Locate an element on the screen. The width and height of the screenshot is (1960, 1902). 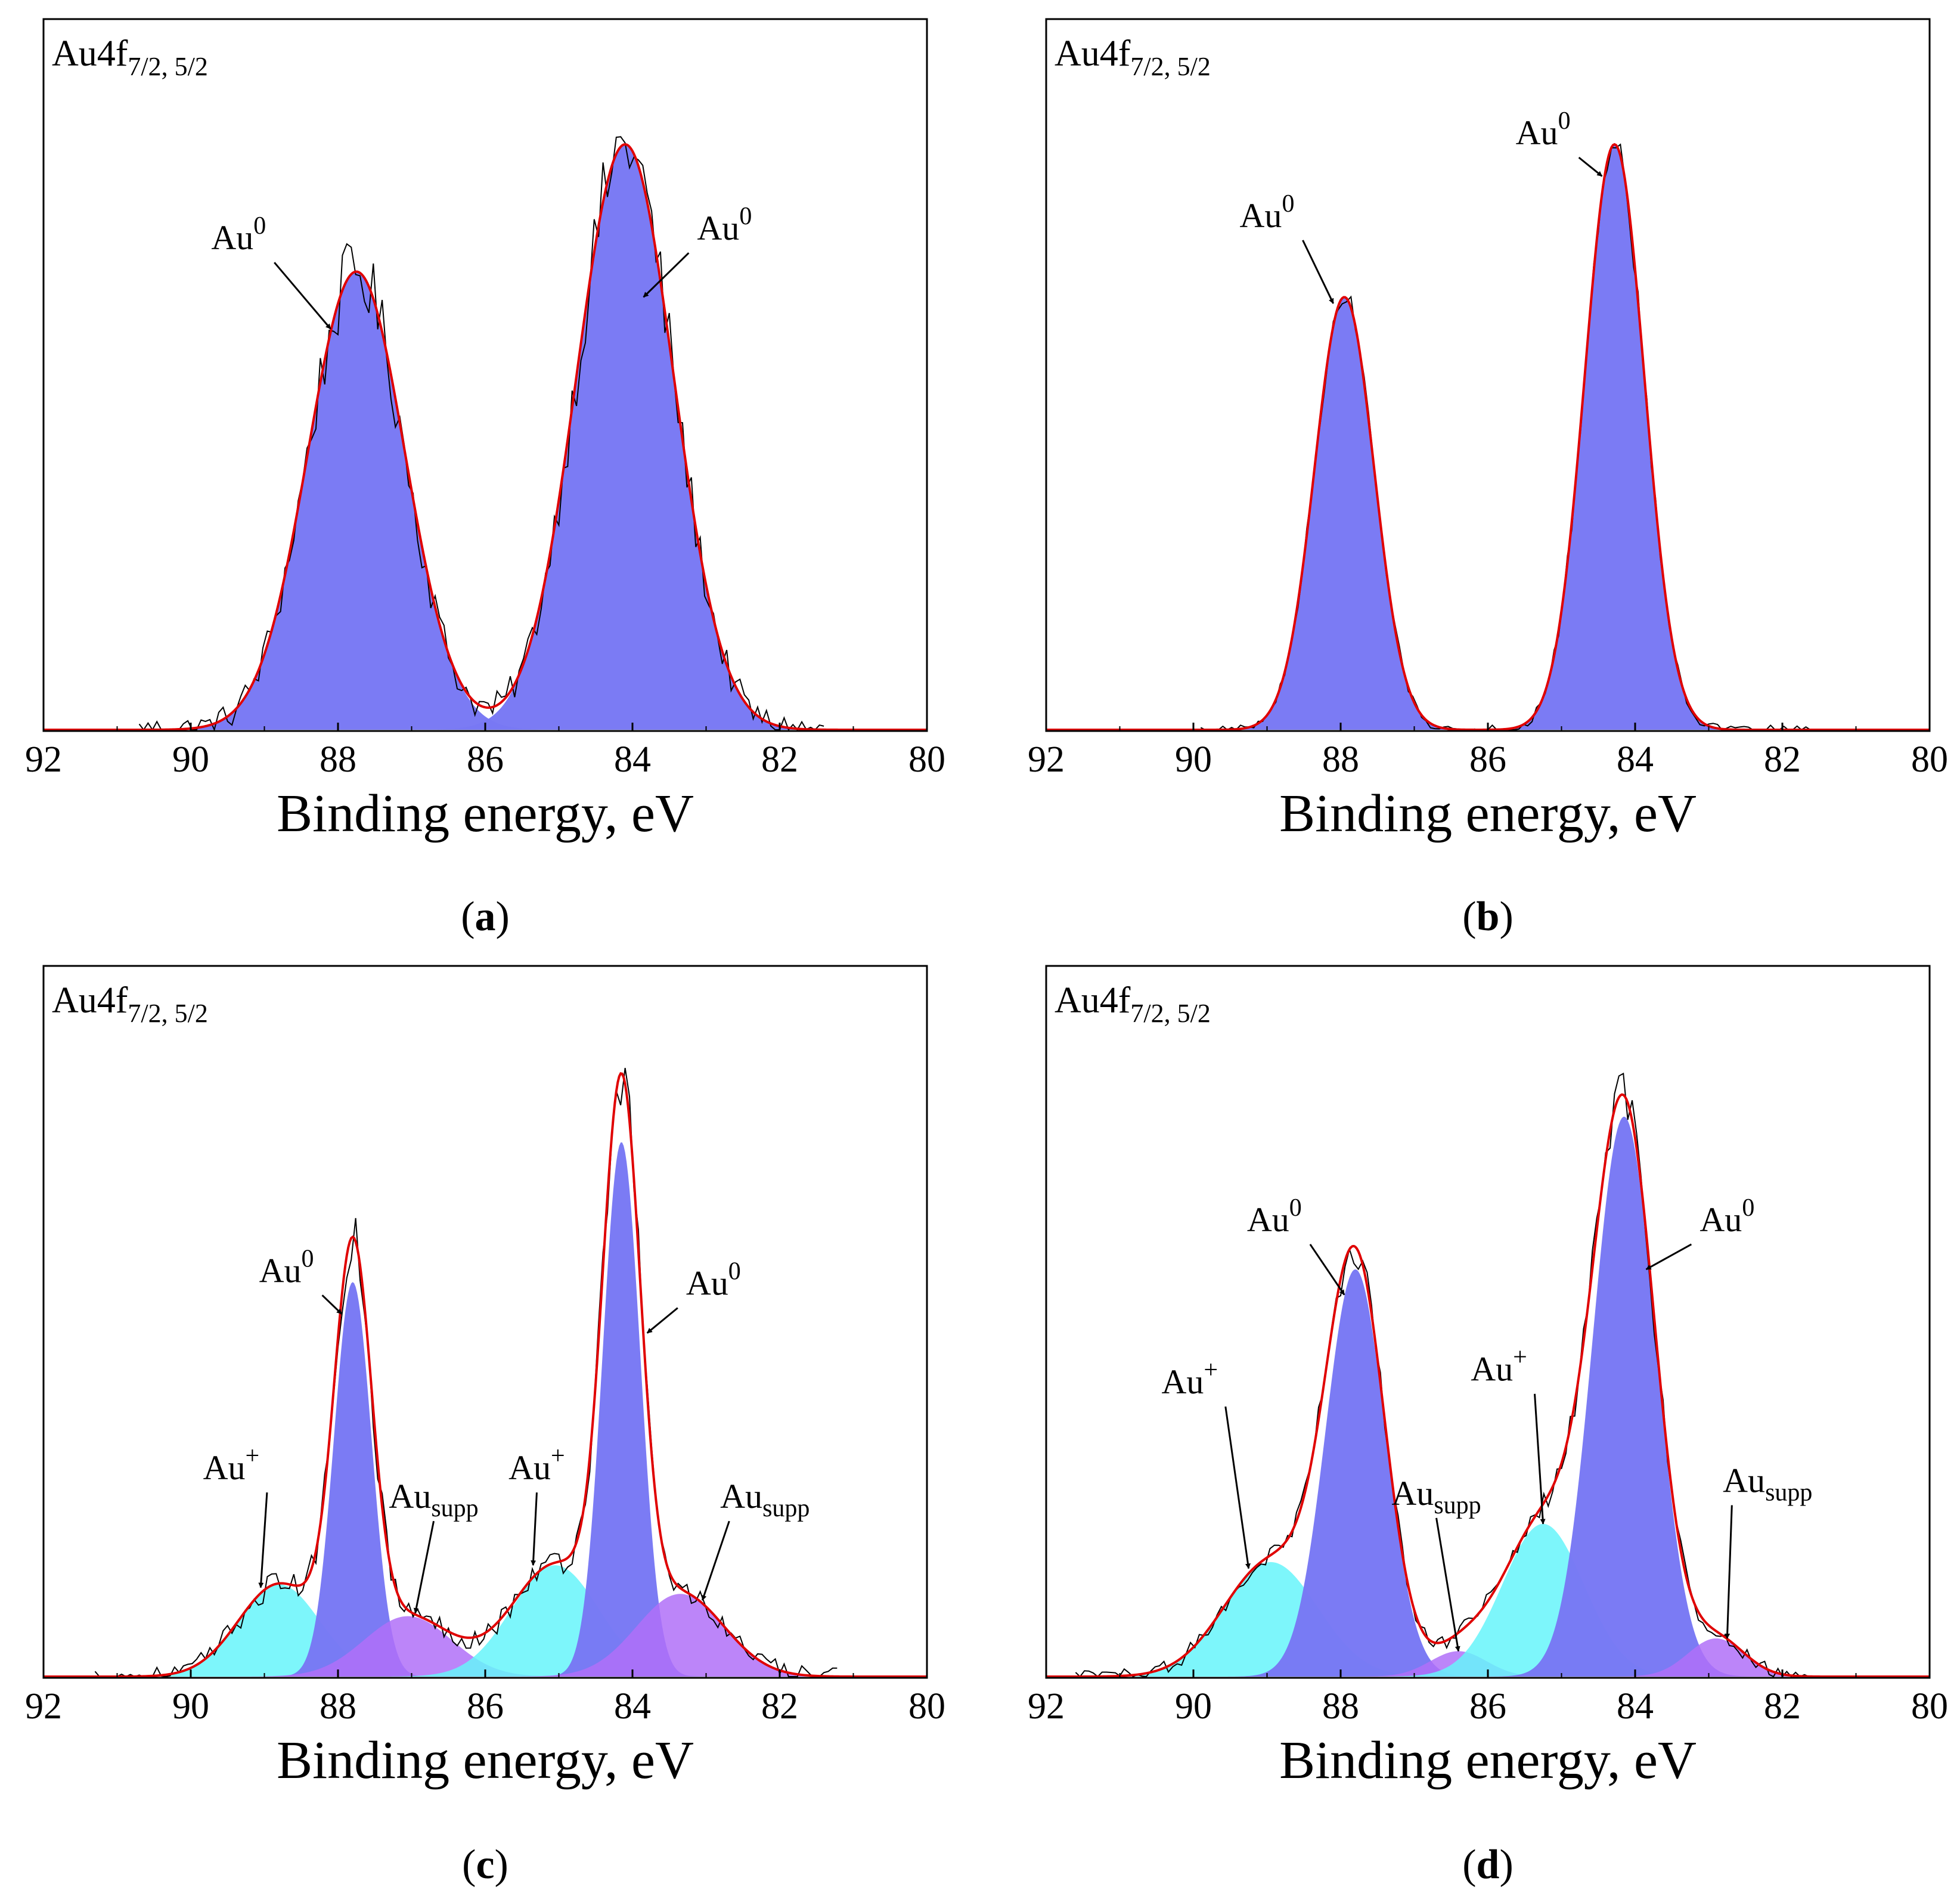
panel-caption: (b) is located at coordinates (1488, 917).